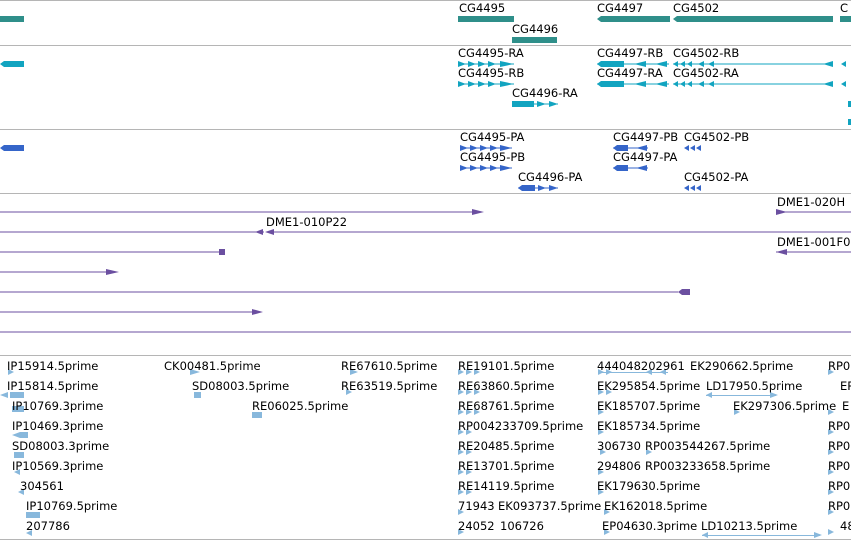 The height and width of the screenshot is (541, 851). What do you see at coordinates (476, 506) in the screenshot?
I see `est-label: 71943` at bounding box center [476, 506].